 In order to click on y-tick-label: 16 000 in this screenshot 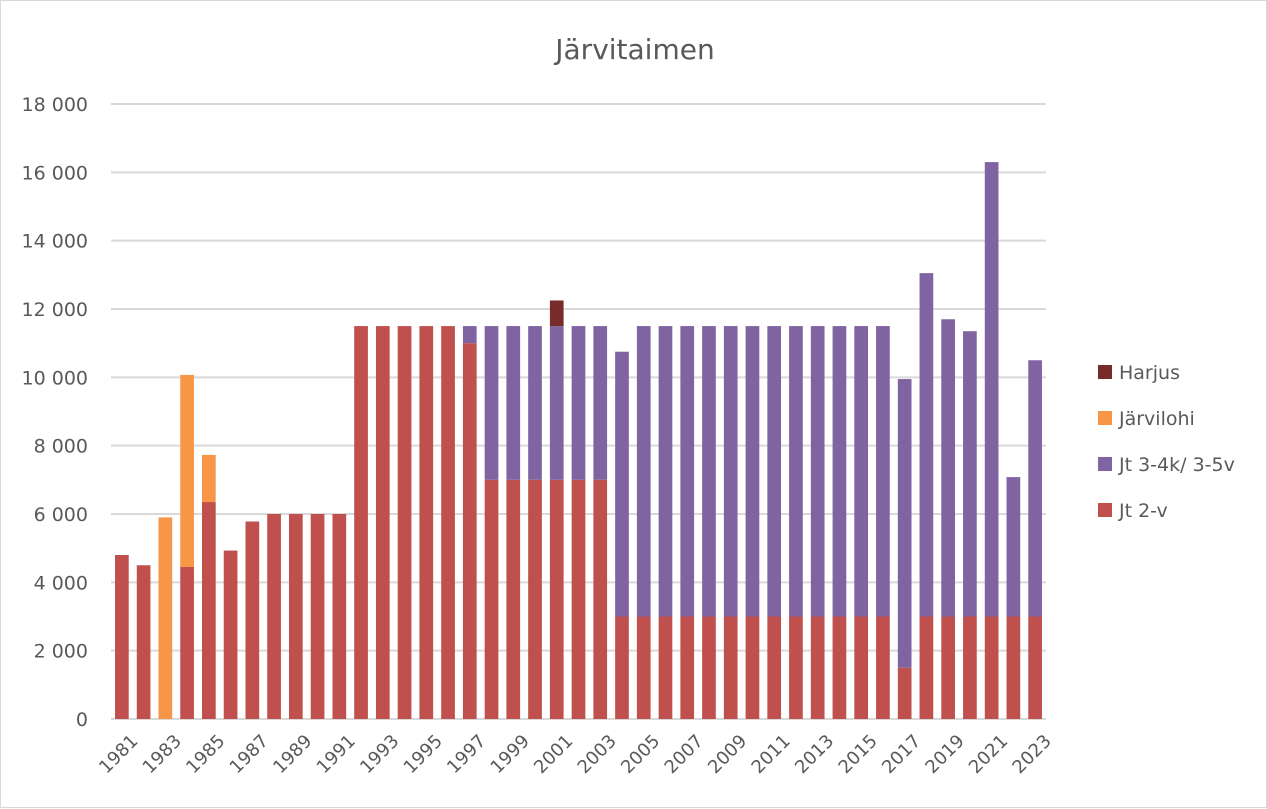, I will do `click(55, 173)`.